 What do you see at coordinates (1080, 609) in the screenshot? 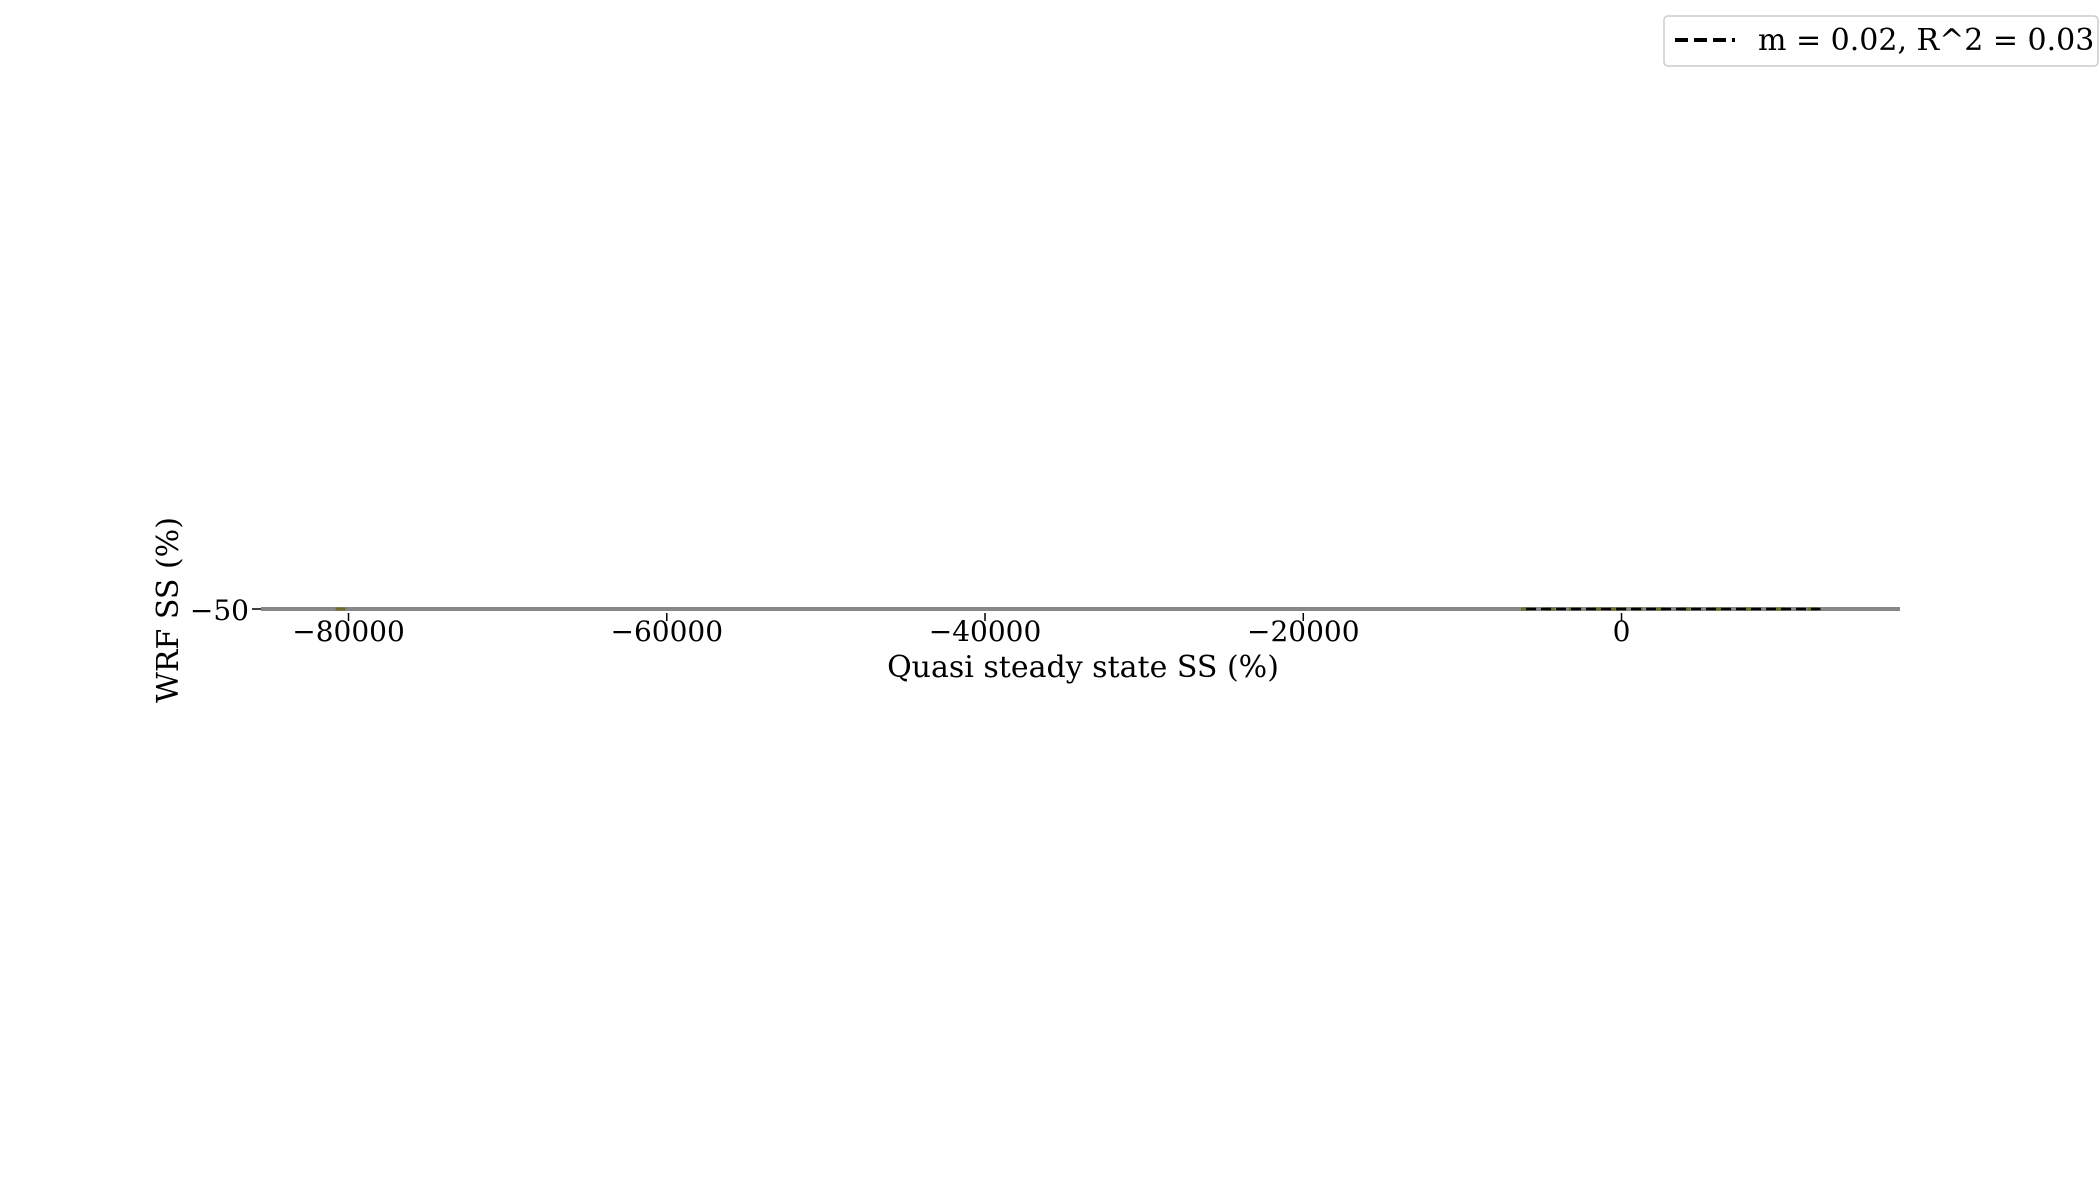
I see `plot-area` at bounding box center [1080, 609].